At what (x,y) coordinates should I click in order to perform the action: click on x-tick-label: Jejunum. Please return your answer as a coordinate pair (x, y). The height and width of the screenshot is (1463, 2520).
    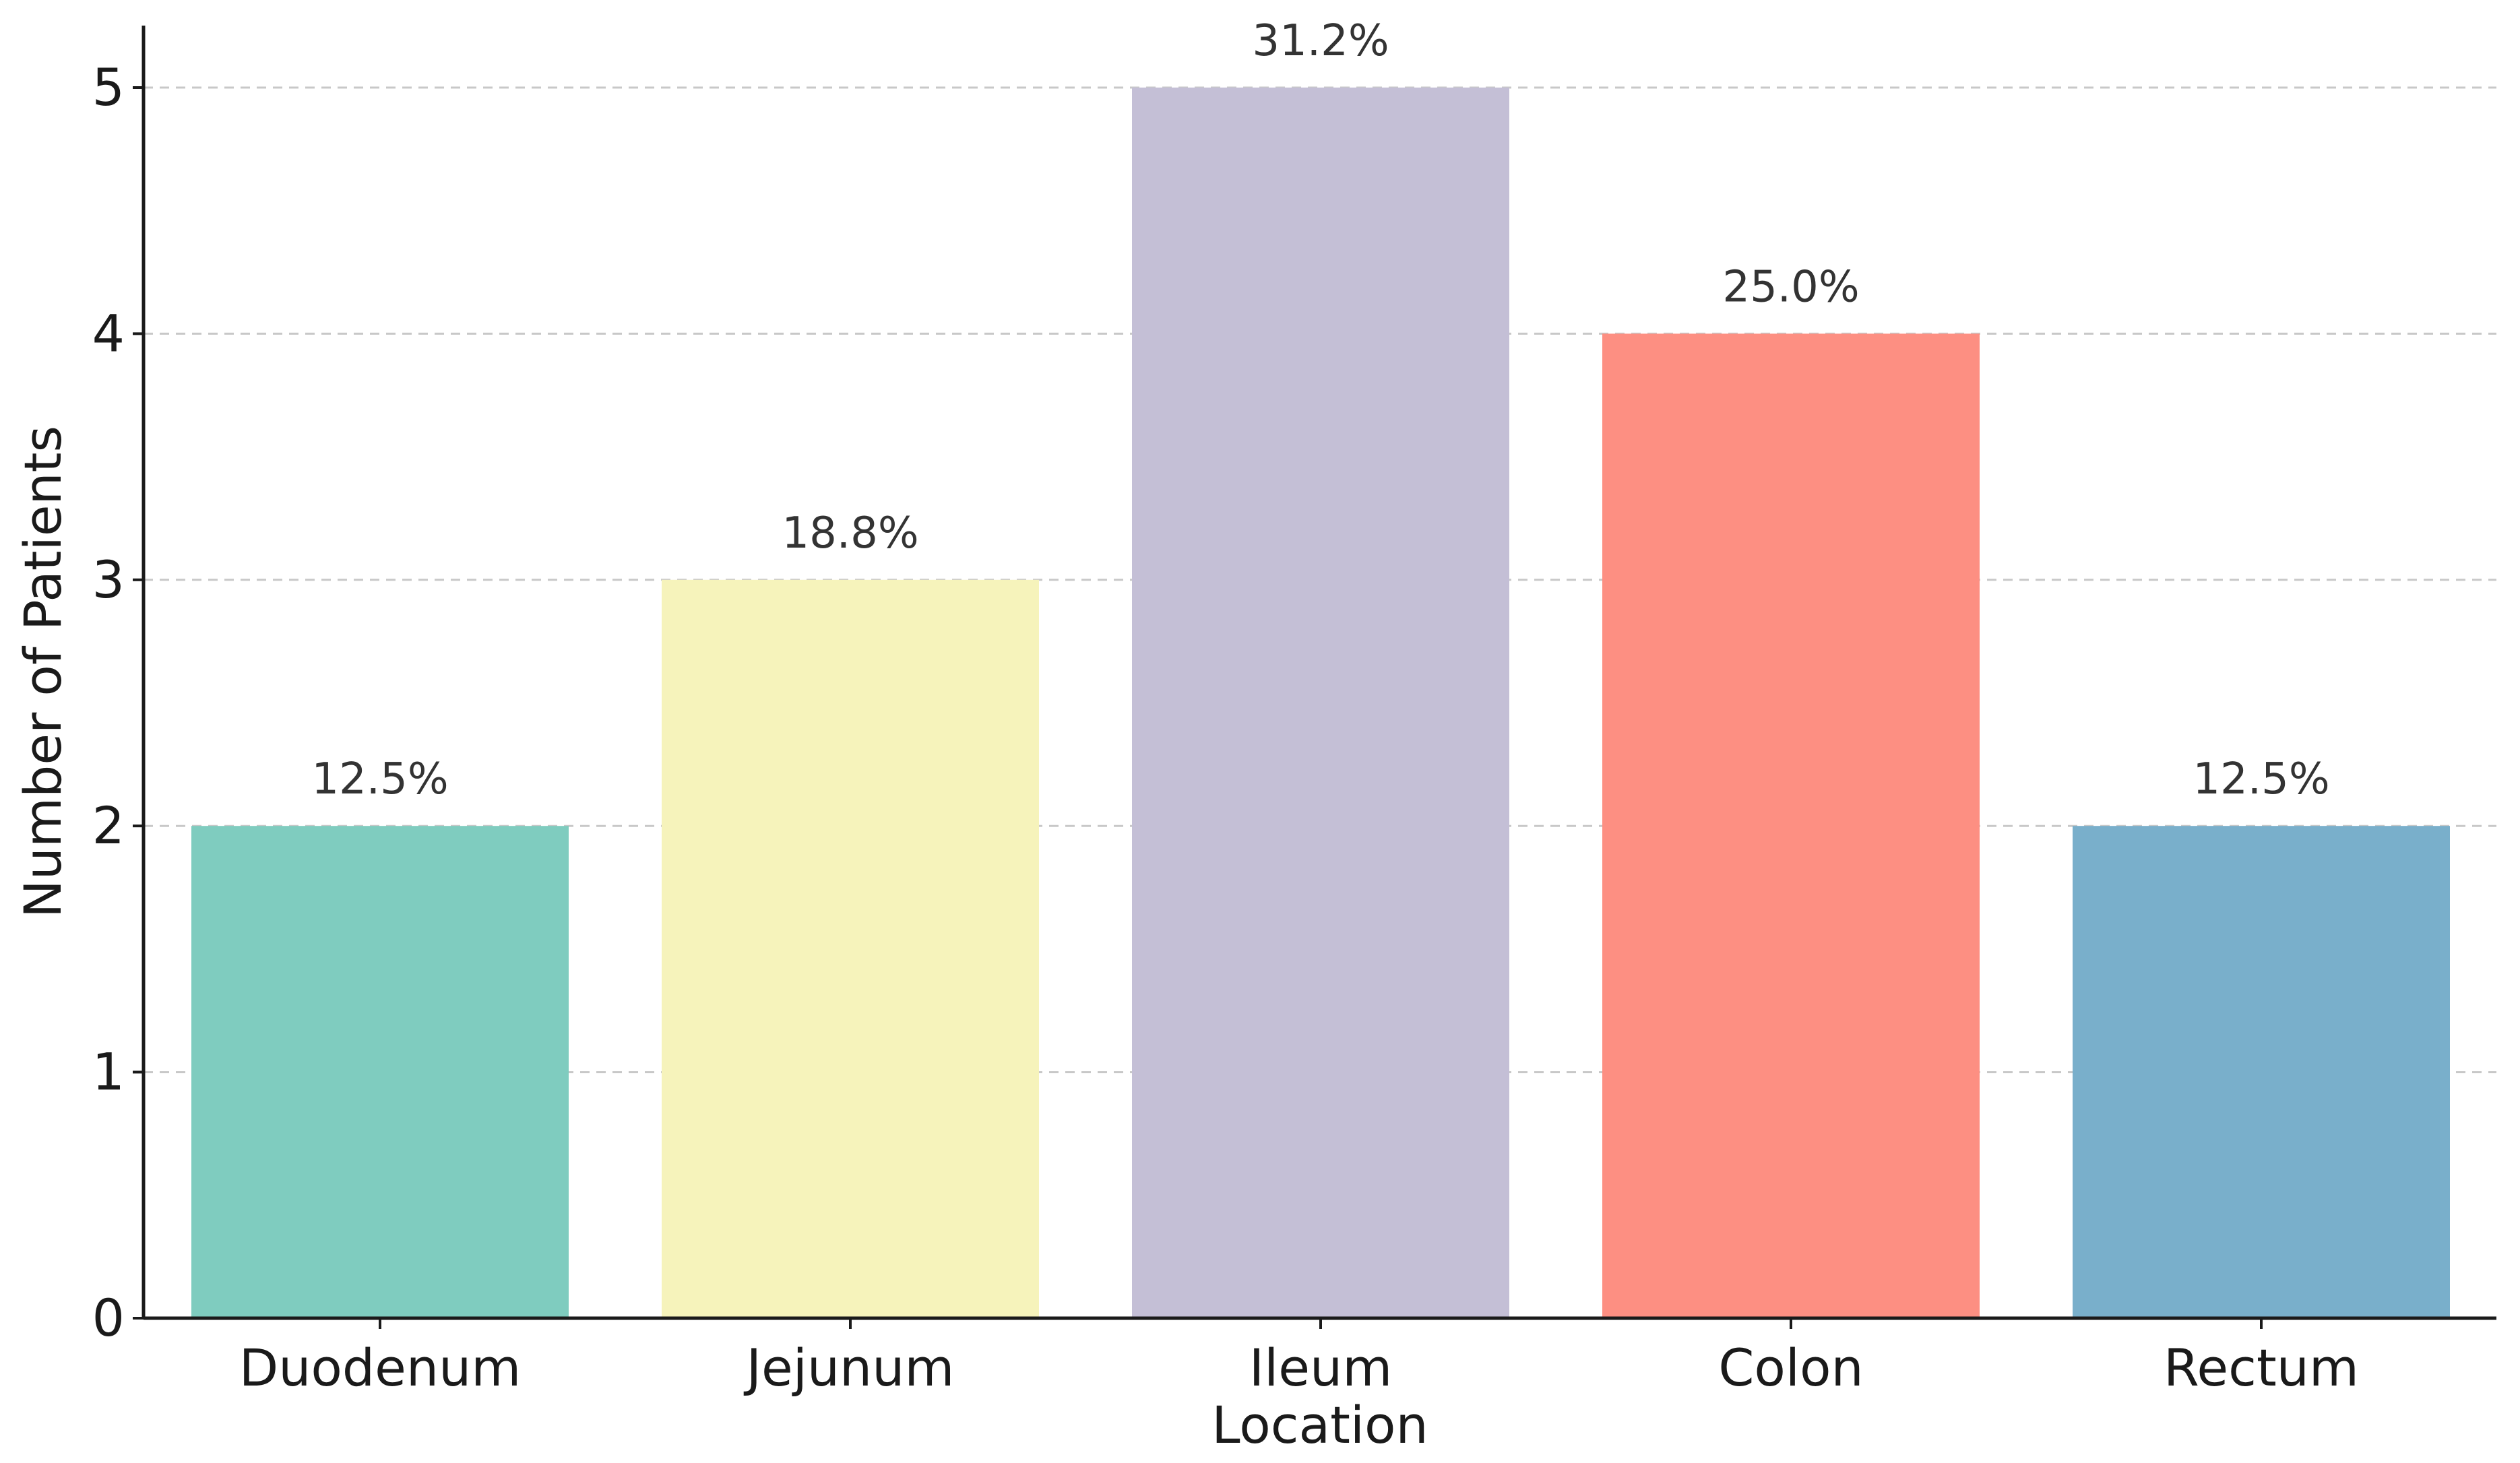
    Looking at the image, I should click on (849, 1368).